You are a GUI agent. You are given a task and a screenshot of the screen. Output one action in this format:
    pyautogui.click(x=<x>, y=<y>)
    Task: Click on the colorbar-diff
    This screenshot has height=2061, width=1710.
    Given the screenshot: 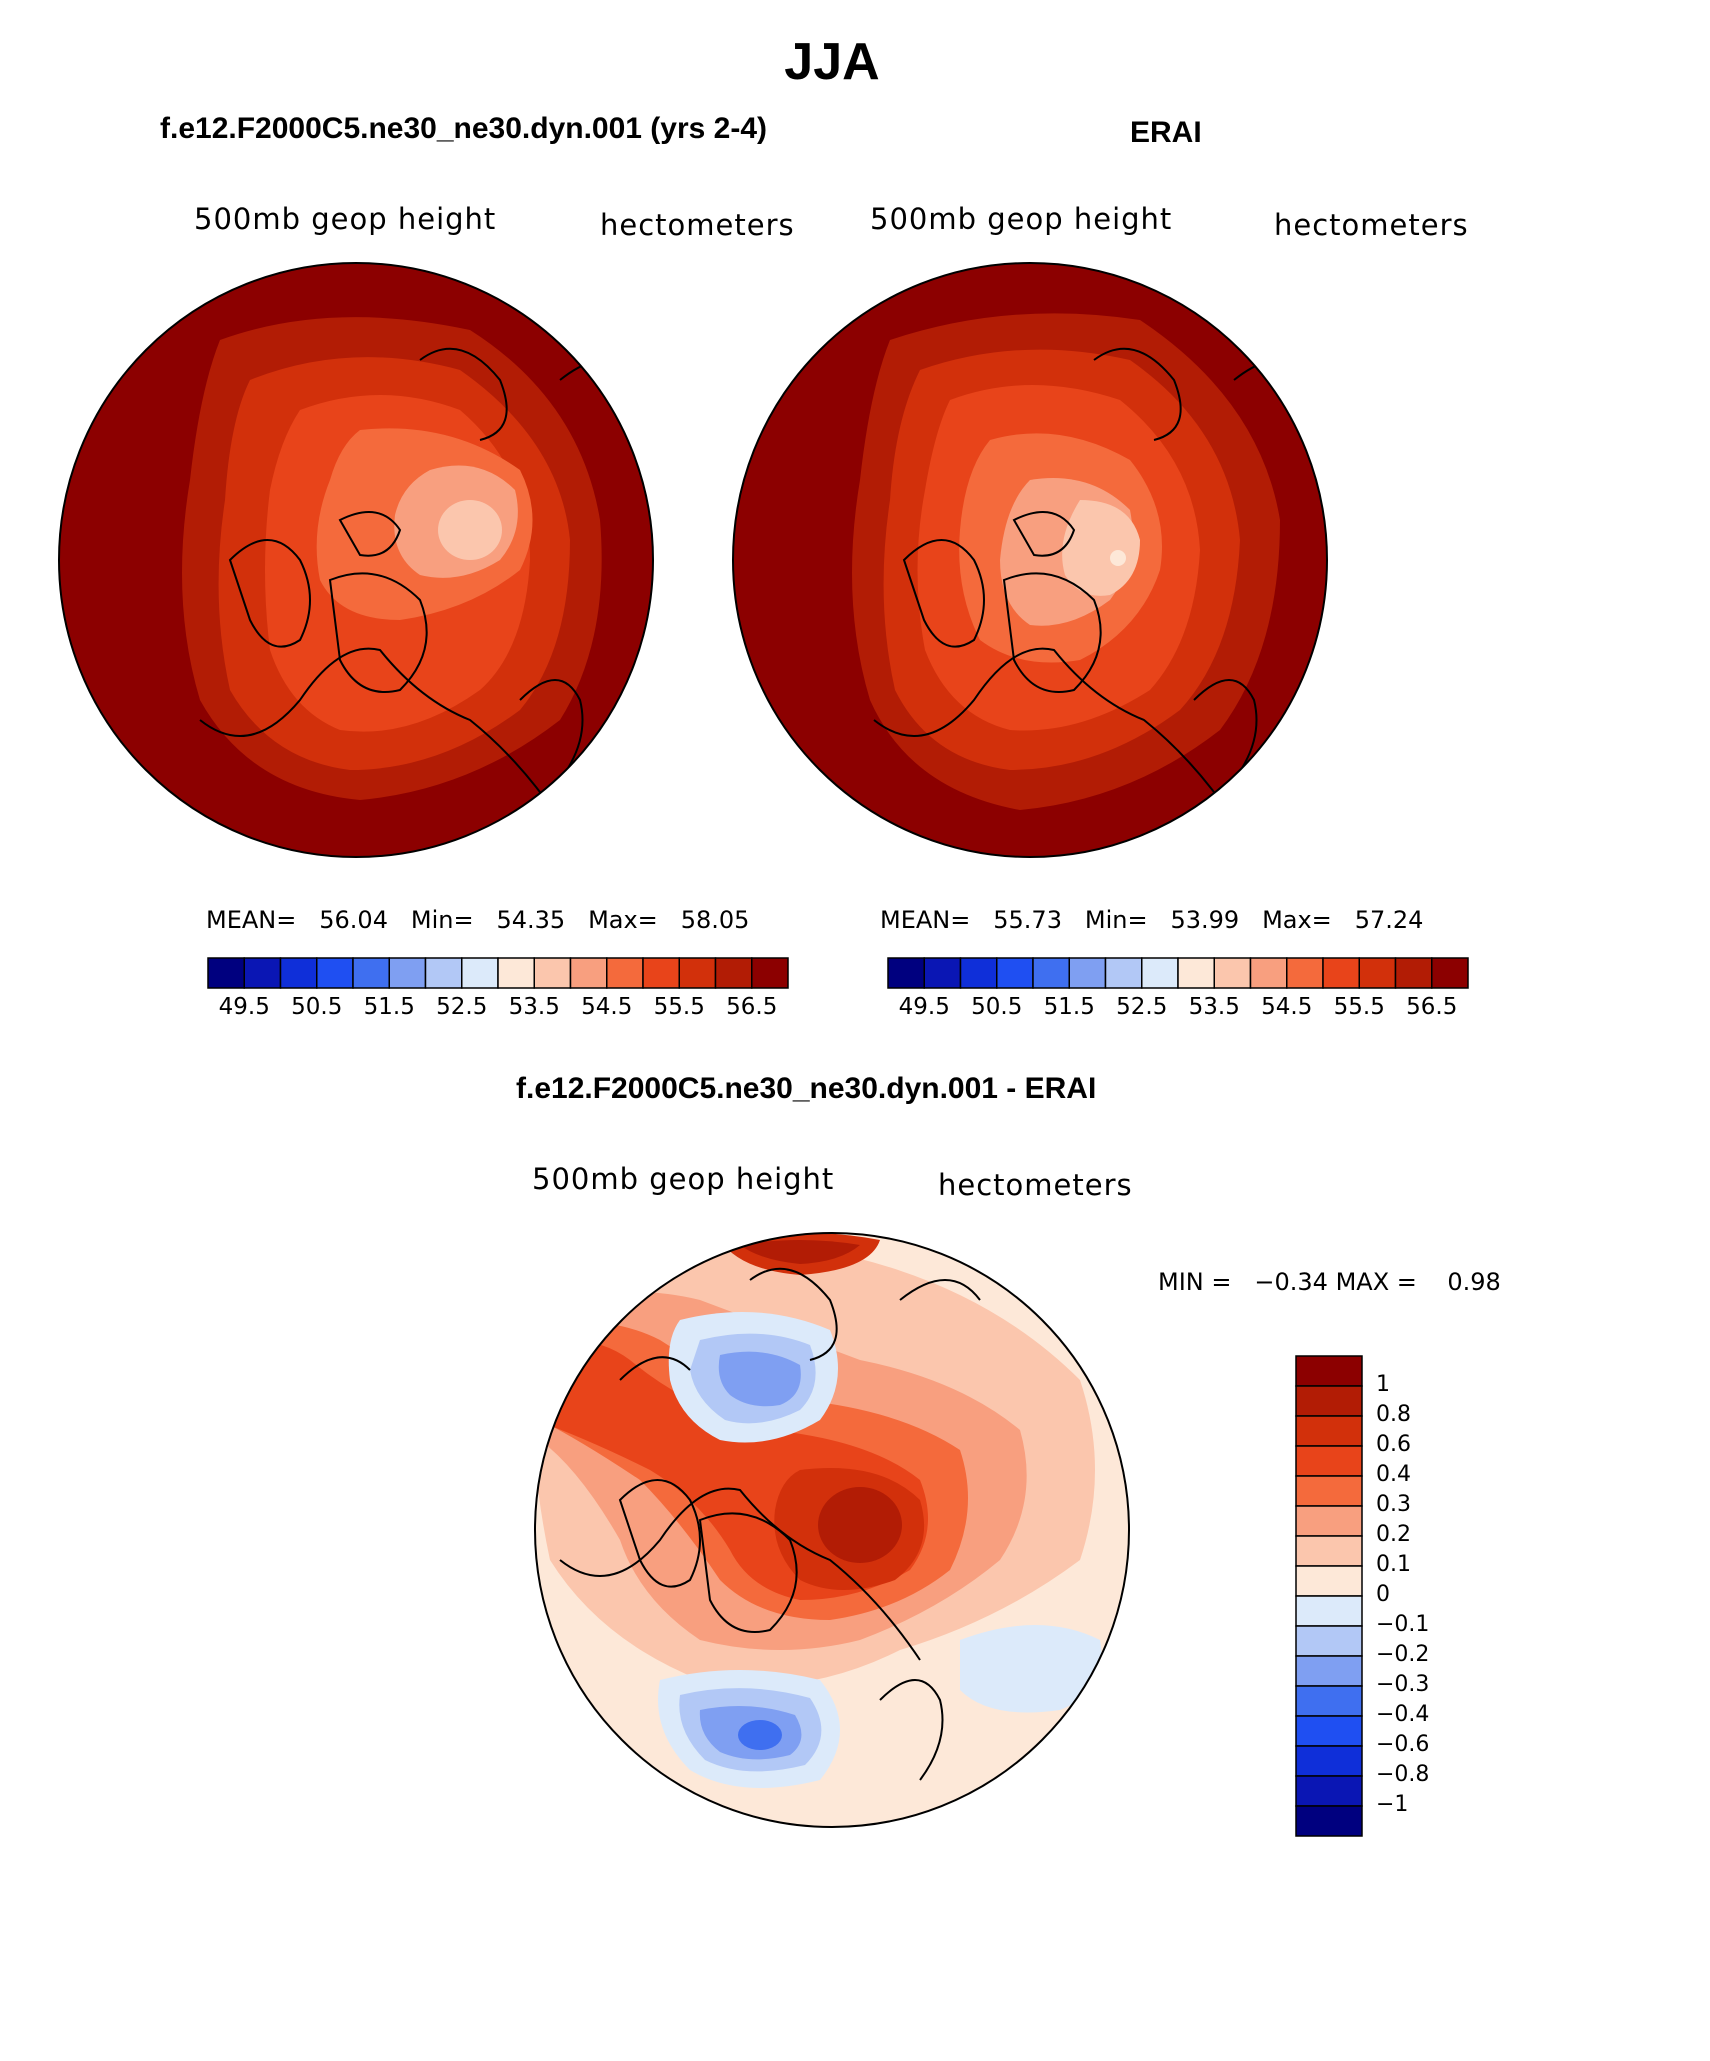 What is the action you would take?
    pyautogui.click(x=1329, y=1596)
    